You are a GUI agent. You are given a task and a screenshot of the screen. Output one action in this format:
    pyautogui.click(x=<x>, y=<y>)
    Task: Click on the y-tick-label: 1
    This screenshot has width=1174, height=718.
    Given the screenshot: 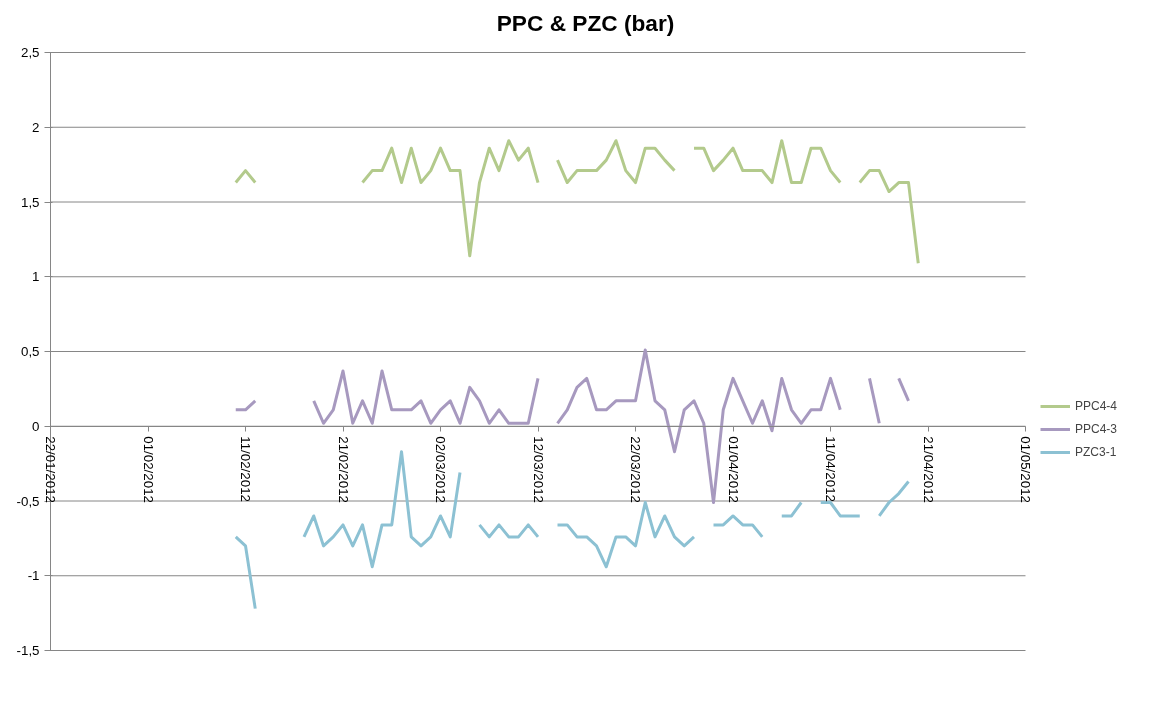 What is the action you would take?
    pyautogui.click(x=36, y=277)
    